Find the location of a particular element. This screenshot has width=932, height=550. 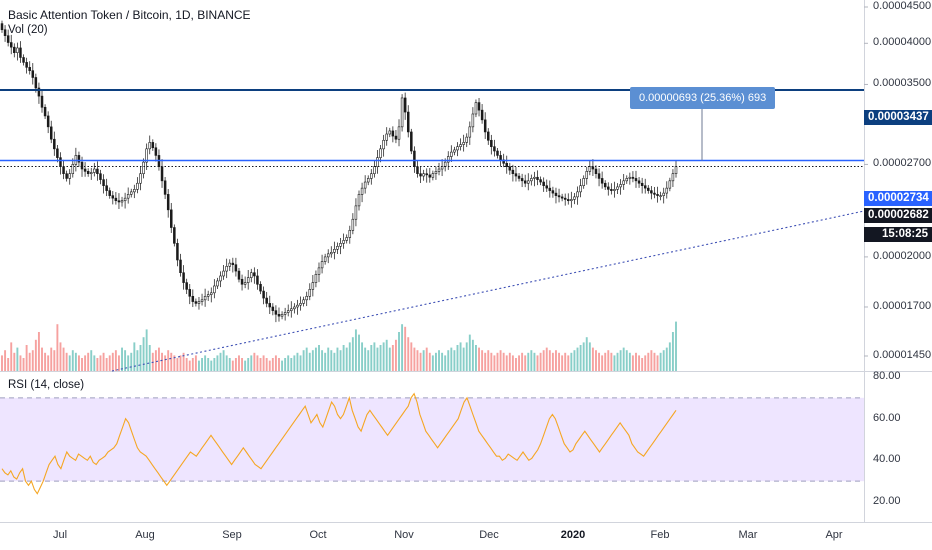

time-tick-label: Aug is located at coordinates (145, 535).